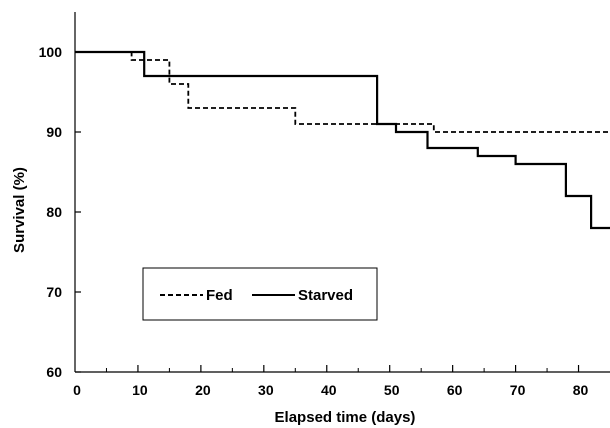 Image resolution: width=610 pixels, height=428 pixels. Describe the element at coordinates (19, 210) in the screenshot. I see `y-axis-title: Survival (%)` at that location.